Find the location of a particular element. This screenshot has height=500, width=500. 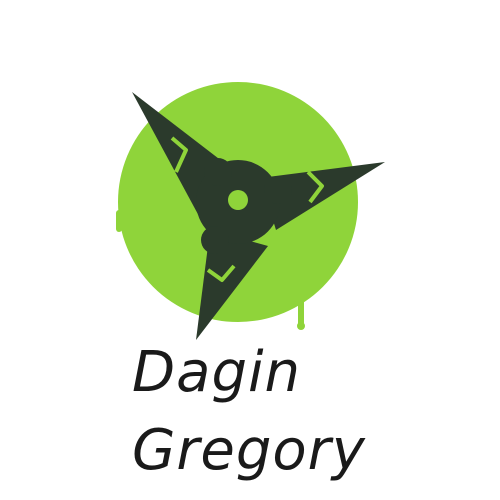

center-hole is located at coordinates (238, 200).